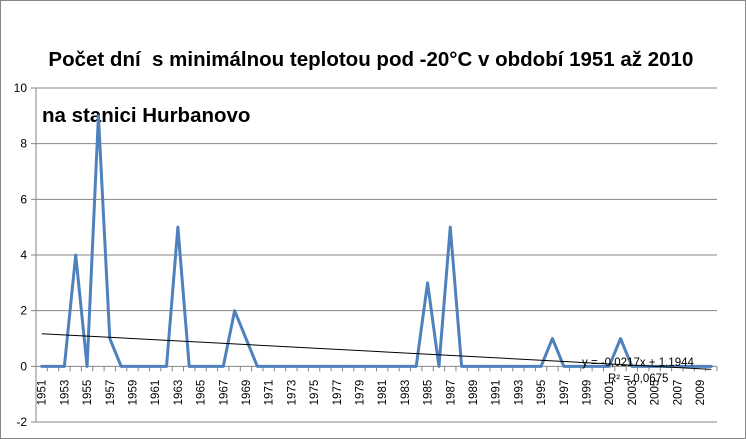 The image size is (746, 439). I want to click on x-tick-label: 2003, so click(633, 393).